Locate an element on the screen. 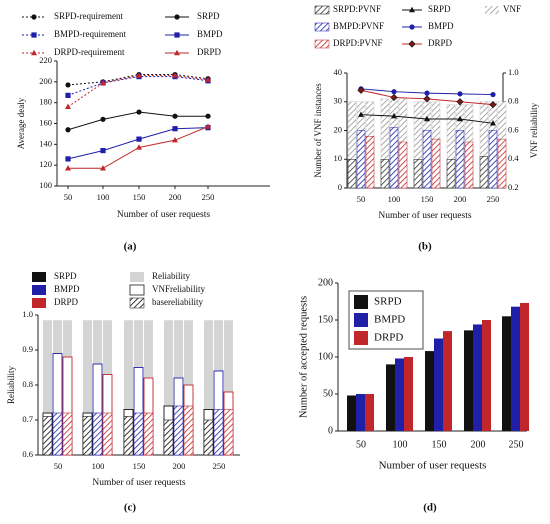 This screenshot has height=524, width=550. a-x-tick-label: 100 is located at coordinates (103, 197).